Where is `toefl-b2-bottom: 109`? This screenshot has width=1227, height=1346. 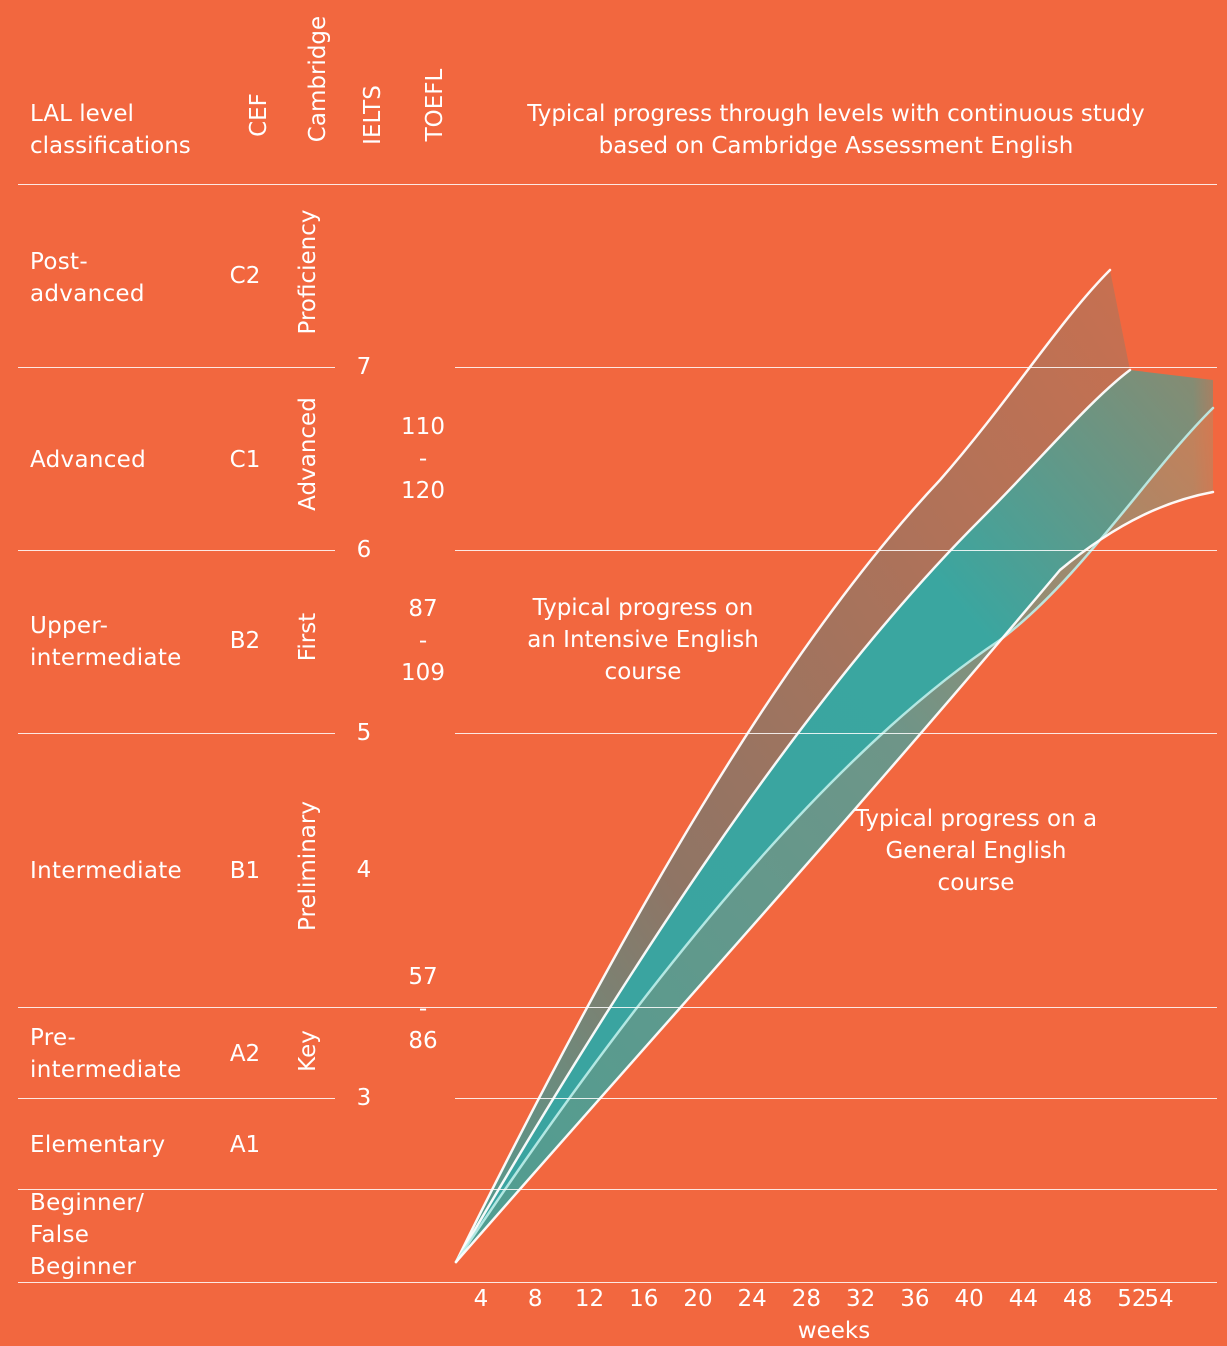 toefl-b2-bottom: 109 is located at coordinates (423, 673).